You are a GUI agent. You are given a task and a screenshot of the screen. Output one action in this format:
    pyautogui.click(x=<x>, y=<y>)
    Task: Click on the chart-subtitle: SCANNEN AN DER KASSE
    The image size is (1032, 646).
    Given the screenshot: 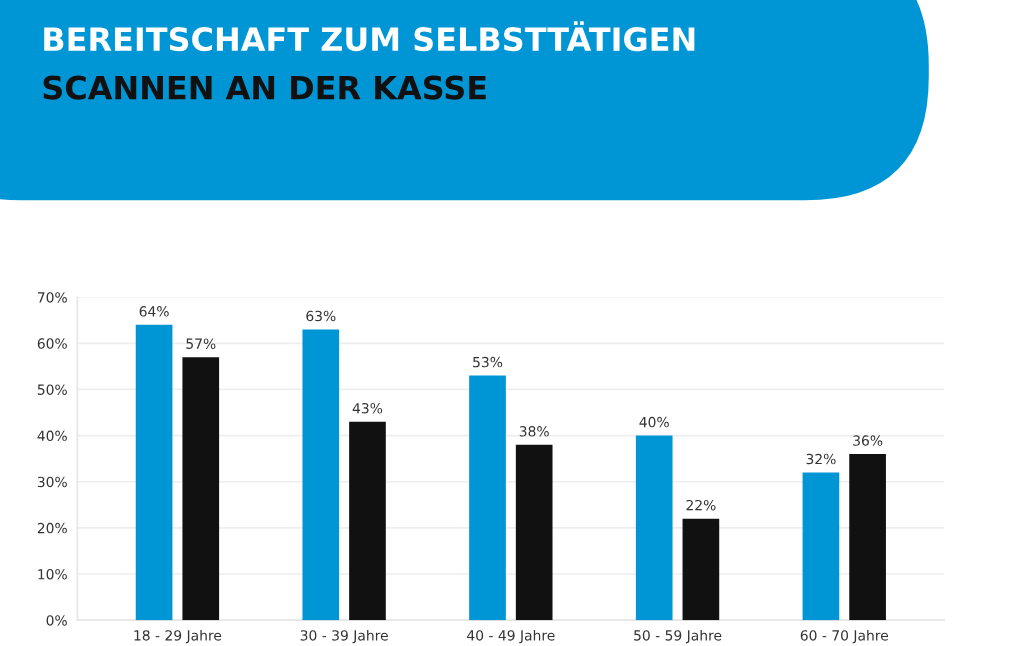 What is the action you would take?
    pyautogui.click(x=264, y=87)
    